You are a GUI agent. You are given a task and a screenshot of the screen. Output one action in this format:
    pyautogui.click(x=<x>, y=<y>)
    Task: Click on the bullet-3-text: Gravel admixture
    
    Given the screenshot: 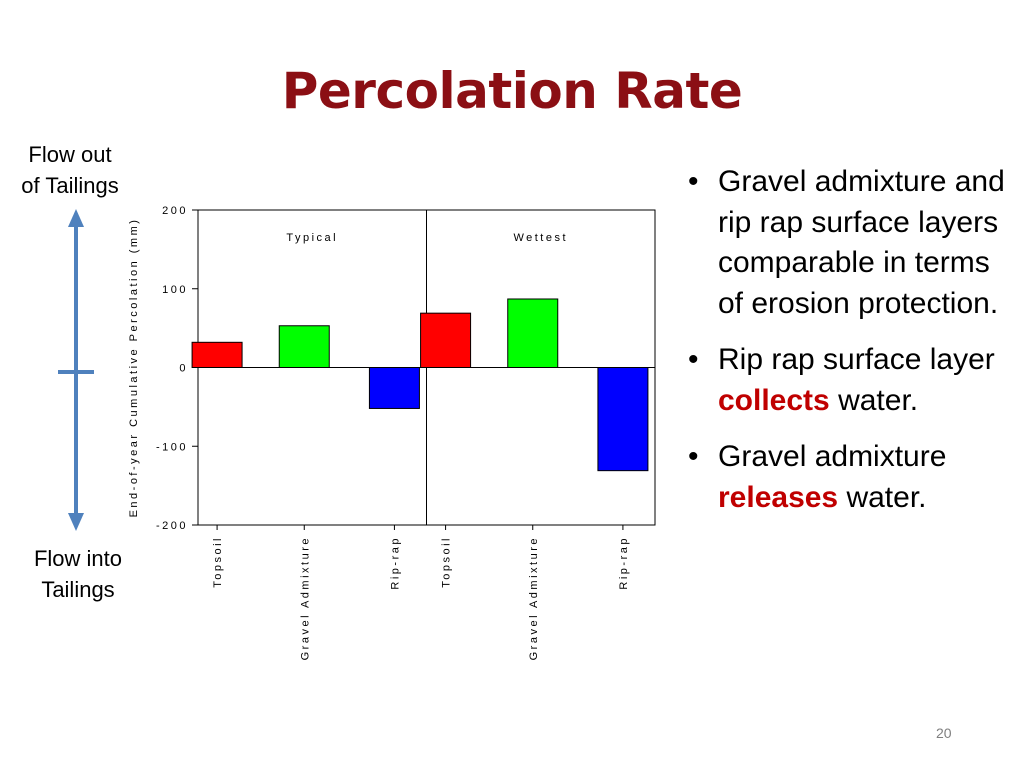 What is the action you would take?
    pyautogui.click(x=832, y=456)
    